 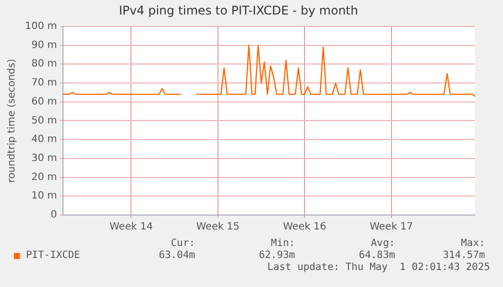 What do you see at coordinates (44, 158) in the screenshot?
I see `y-tick-label: 30 m` at bounding box center [44, 158].